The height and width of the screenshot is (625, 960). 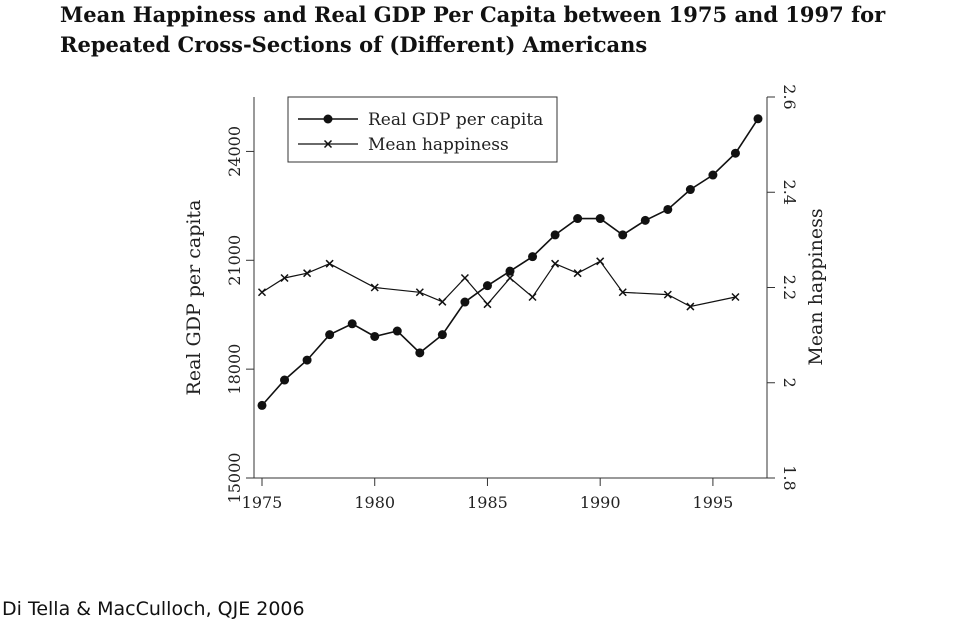 What do you see at coordinates (374, 502) in the screenshot?
I see `x-tick-label: 1980` at bounding box center [374, 502].